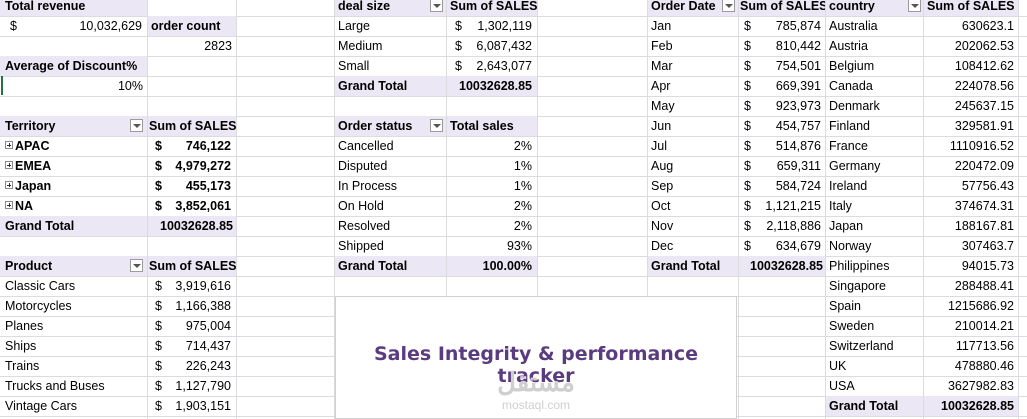 The height and width of the screenshot is (419, 1027). I want to click on table-row: Cancelled 2%, so click(435, 146).